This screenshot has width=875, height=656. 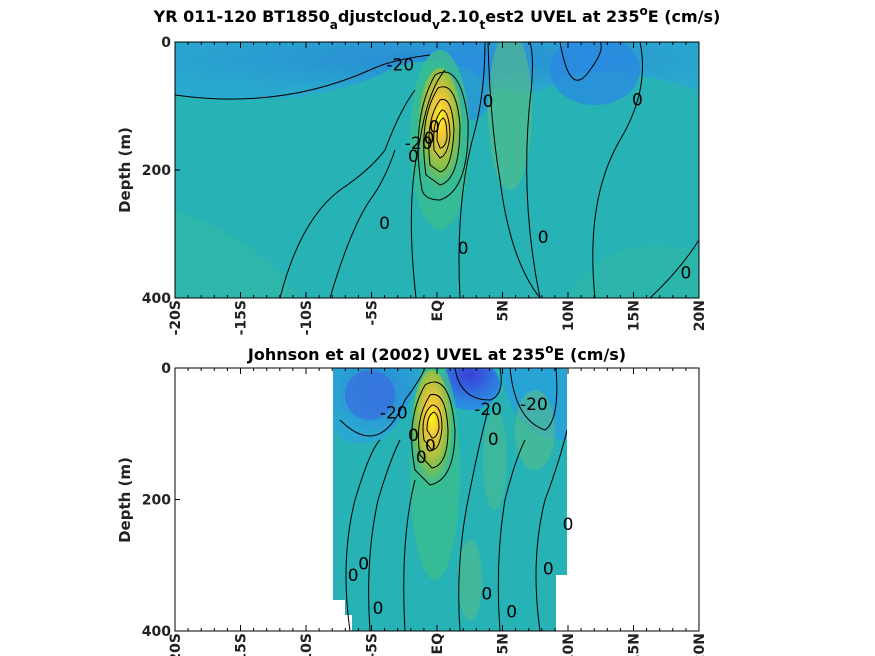 I want to click on x-tick-labels-bottom: -20S -15S -10S -5S EQ 5N 10N 15N 20N, so click(x=438, y=644).